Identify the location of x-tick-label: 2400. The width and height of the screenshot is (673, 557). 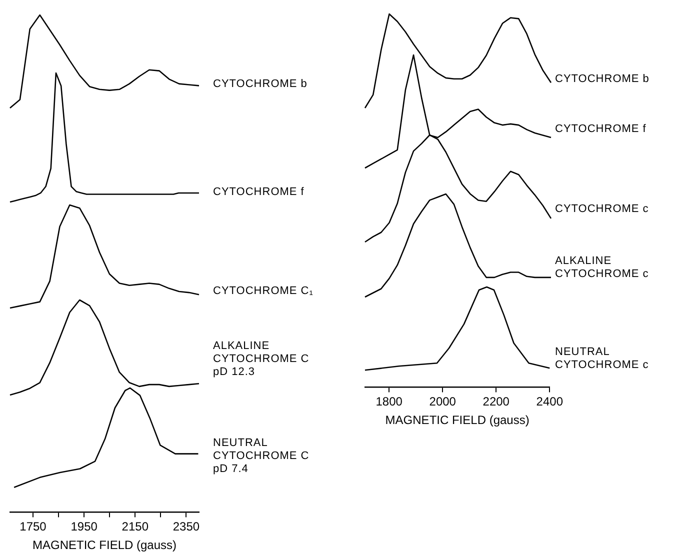
(550, 401).